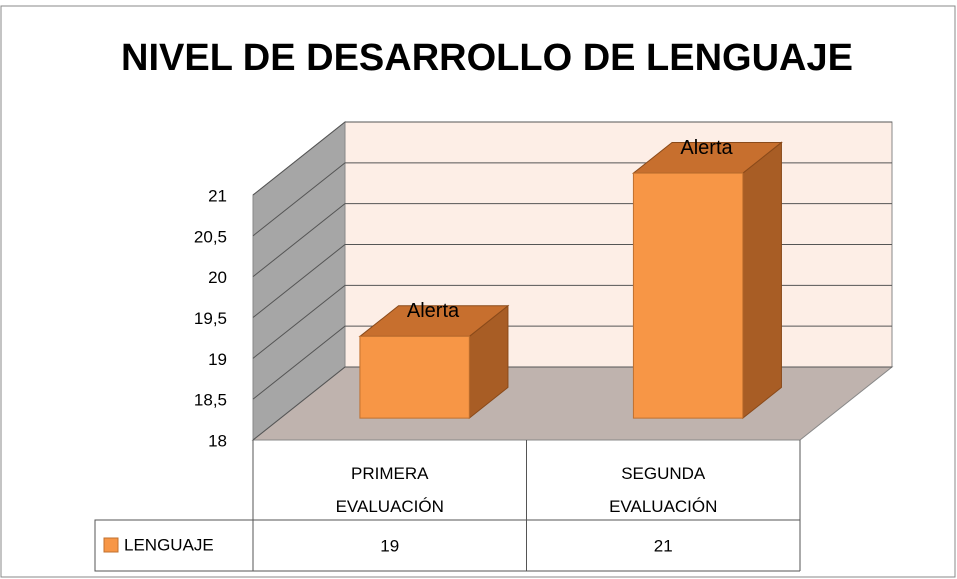 The width and height of the screenshot is (957, 579). Describe the element at coordinates (111, 545) in the screenshot. I see `legend-swatch` at that location.